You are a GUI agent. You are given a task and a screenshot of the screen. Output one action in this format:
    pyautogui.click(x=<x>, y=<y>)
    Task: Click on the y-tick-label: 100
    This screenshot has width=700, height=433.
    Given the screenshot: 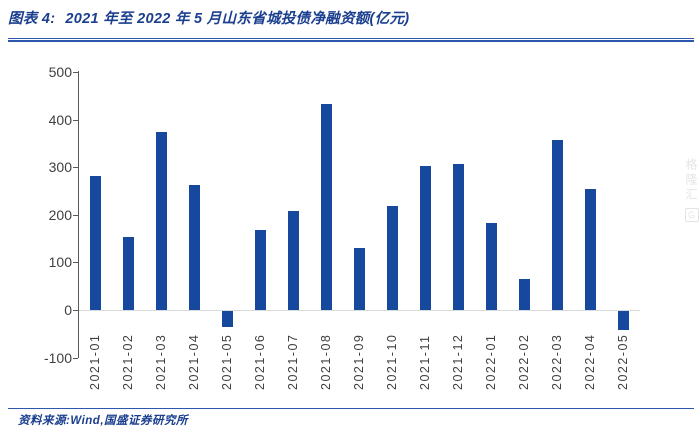 What is the action you would take?
    pyautogui.click(x=60, y=262)
    